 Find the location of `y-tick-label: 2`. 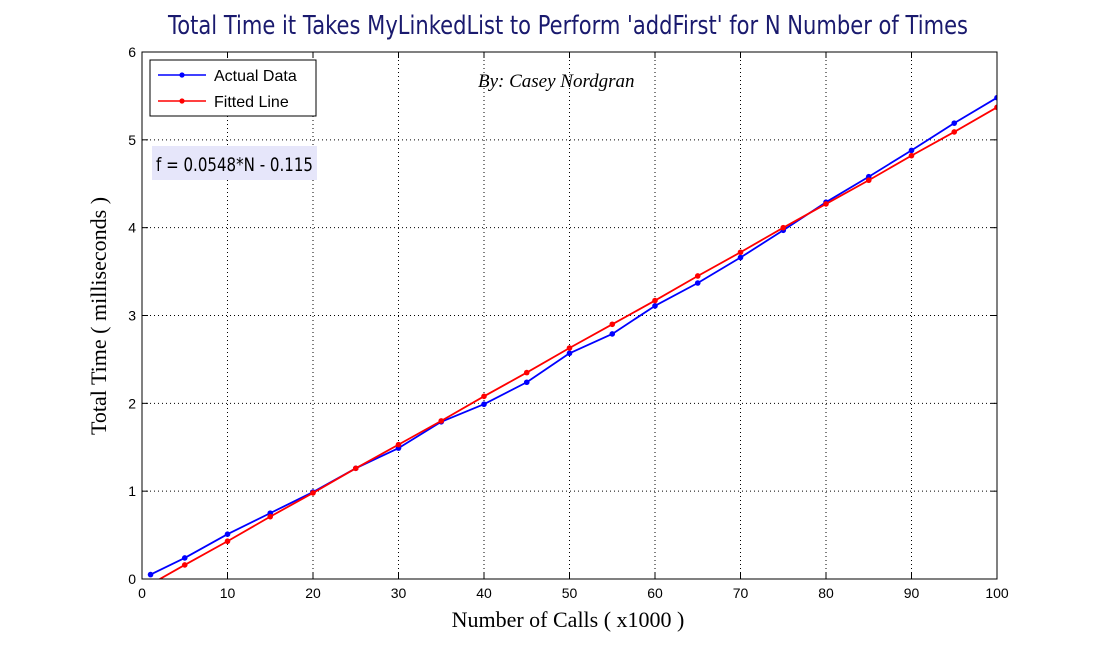

y-tick-label: 2 is located at coordinates (132, 403).